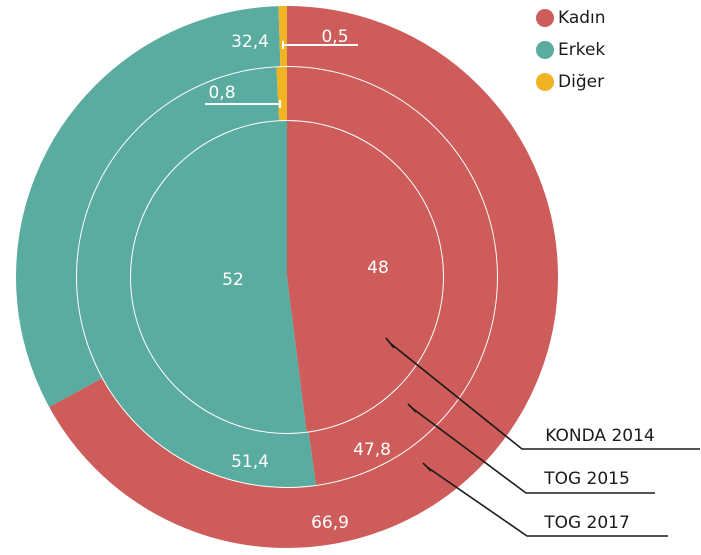 The image size is (701, 555). I want to click on ring-label: TOG 2015, so click(586, 479).